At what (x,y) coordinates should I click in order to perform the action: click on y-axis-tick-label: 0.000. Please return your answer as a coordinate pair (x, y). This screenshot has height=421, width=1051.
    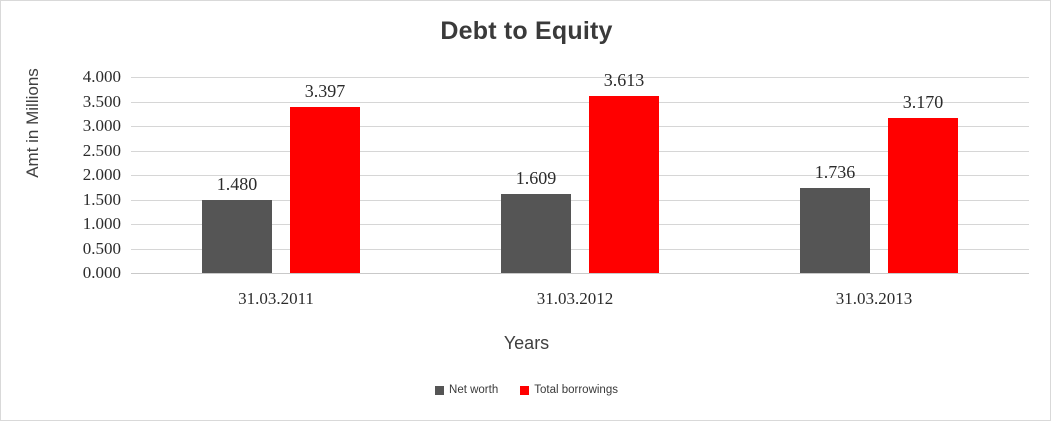
    Looking at the image, I should click on (101, 272).